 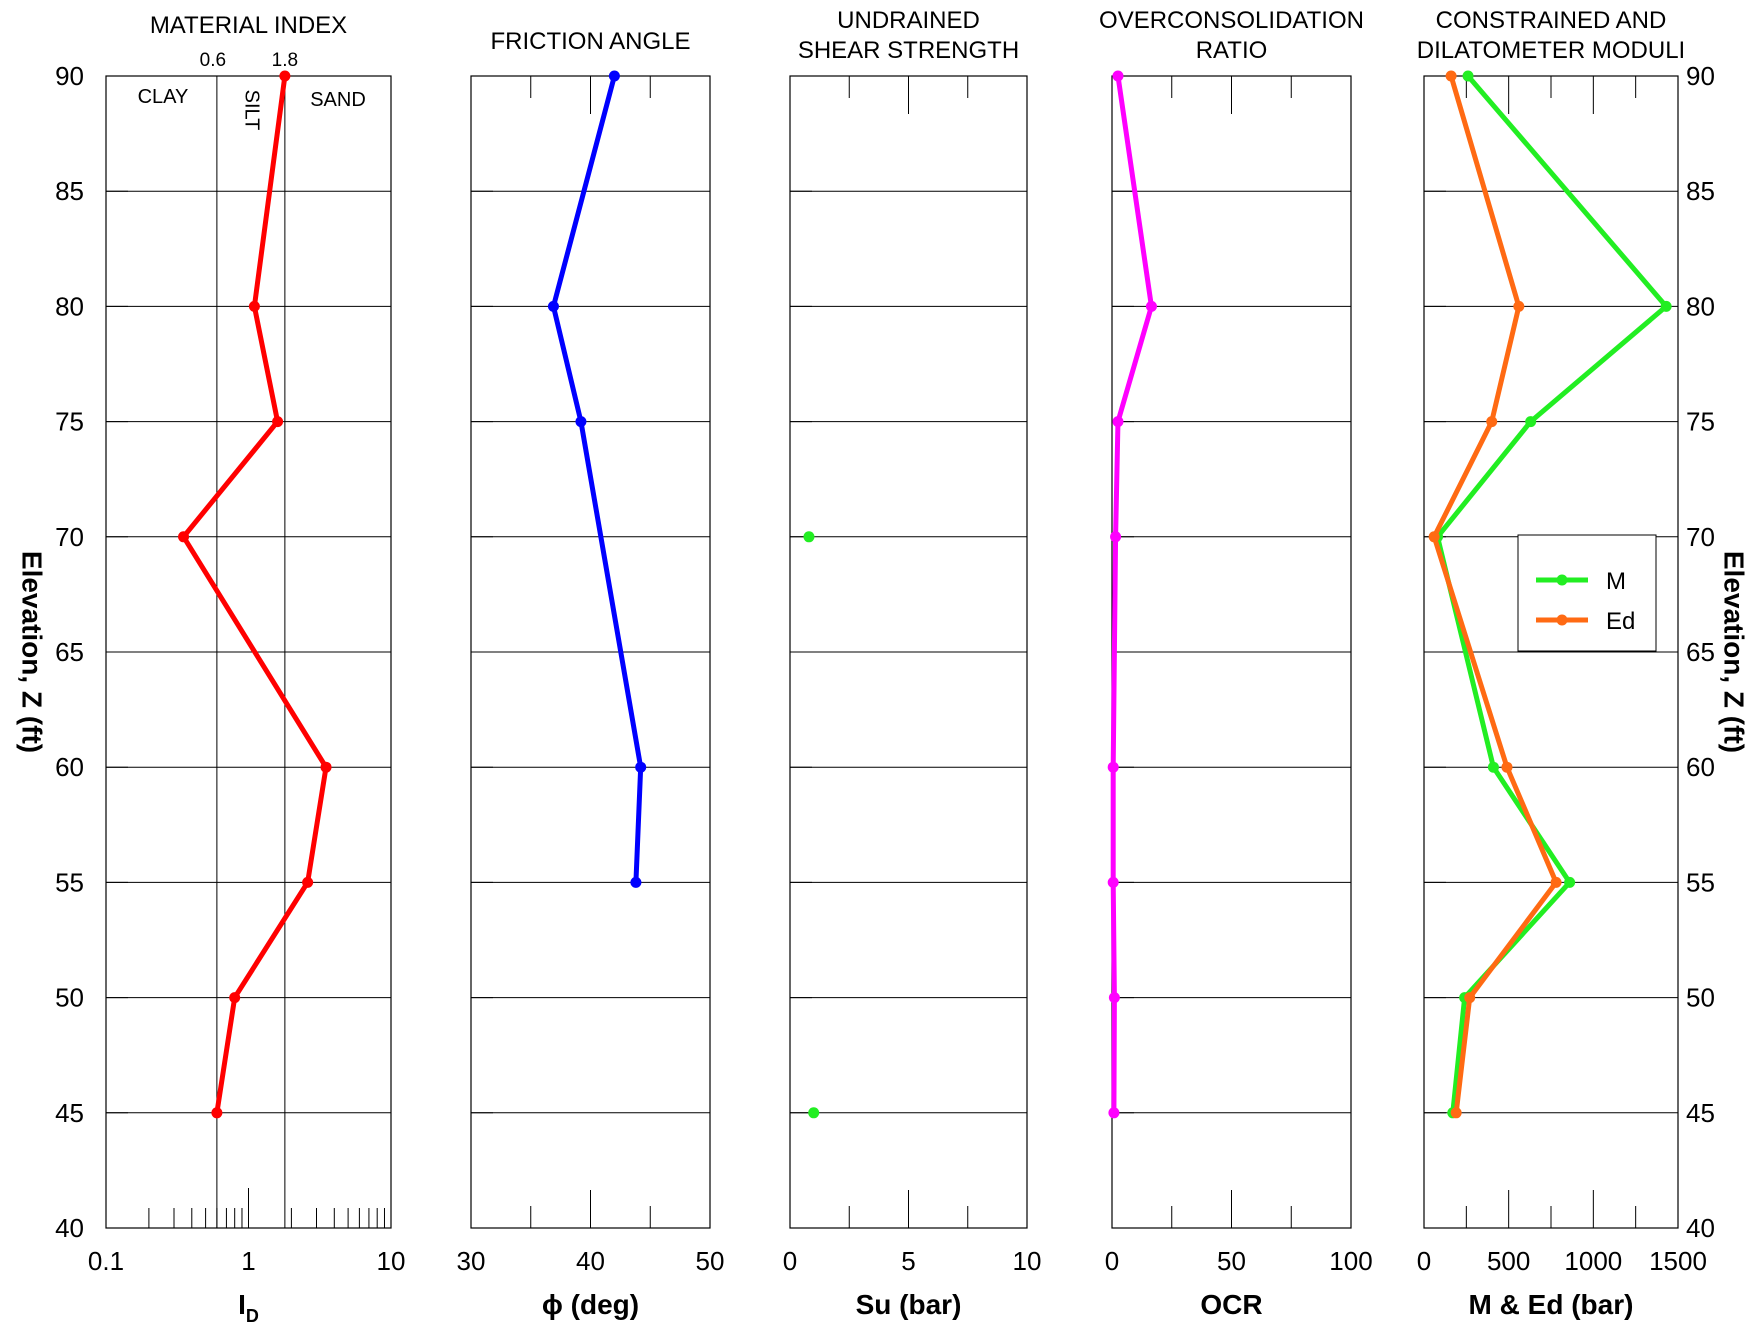 I want to click on legend-box, so click(x=1587, y=593).